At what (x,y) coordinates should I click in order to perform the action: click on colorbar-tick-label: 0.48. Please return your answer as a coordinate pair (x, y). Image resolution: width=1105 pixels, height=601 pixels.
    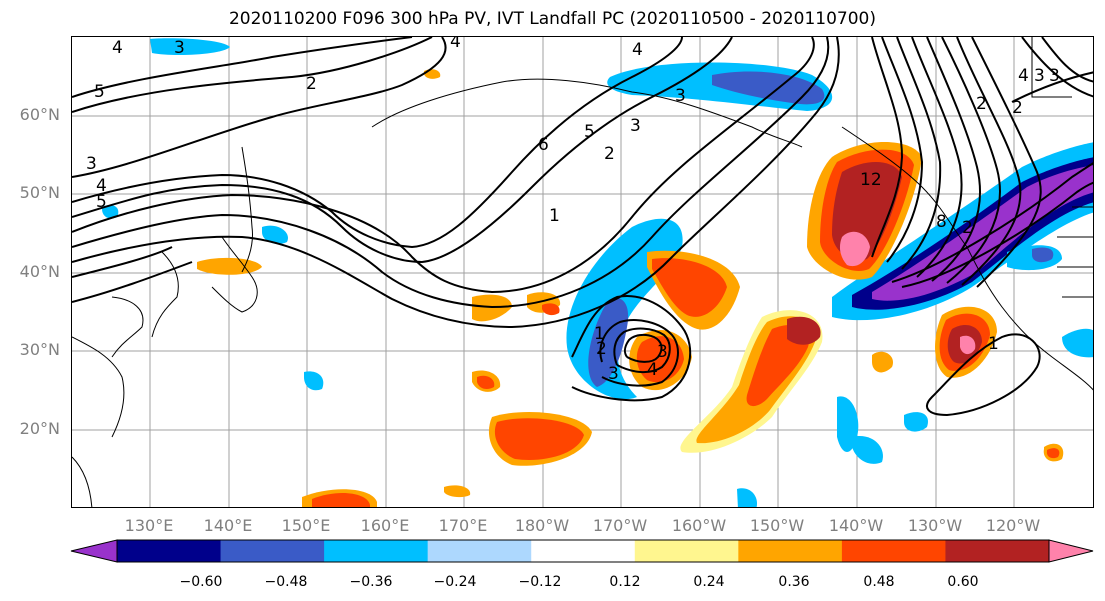
    Looking at the image, I should click on (879, 582).